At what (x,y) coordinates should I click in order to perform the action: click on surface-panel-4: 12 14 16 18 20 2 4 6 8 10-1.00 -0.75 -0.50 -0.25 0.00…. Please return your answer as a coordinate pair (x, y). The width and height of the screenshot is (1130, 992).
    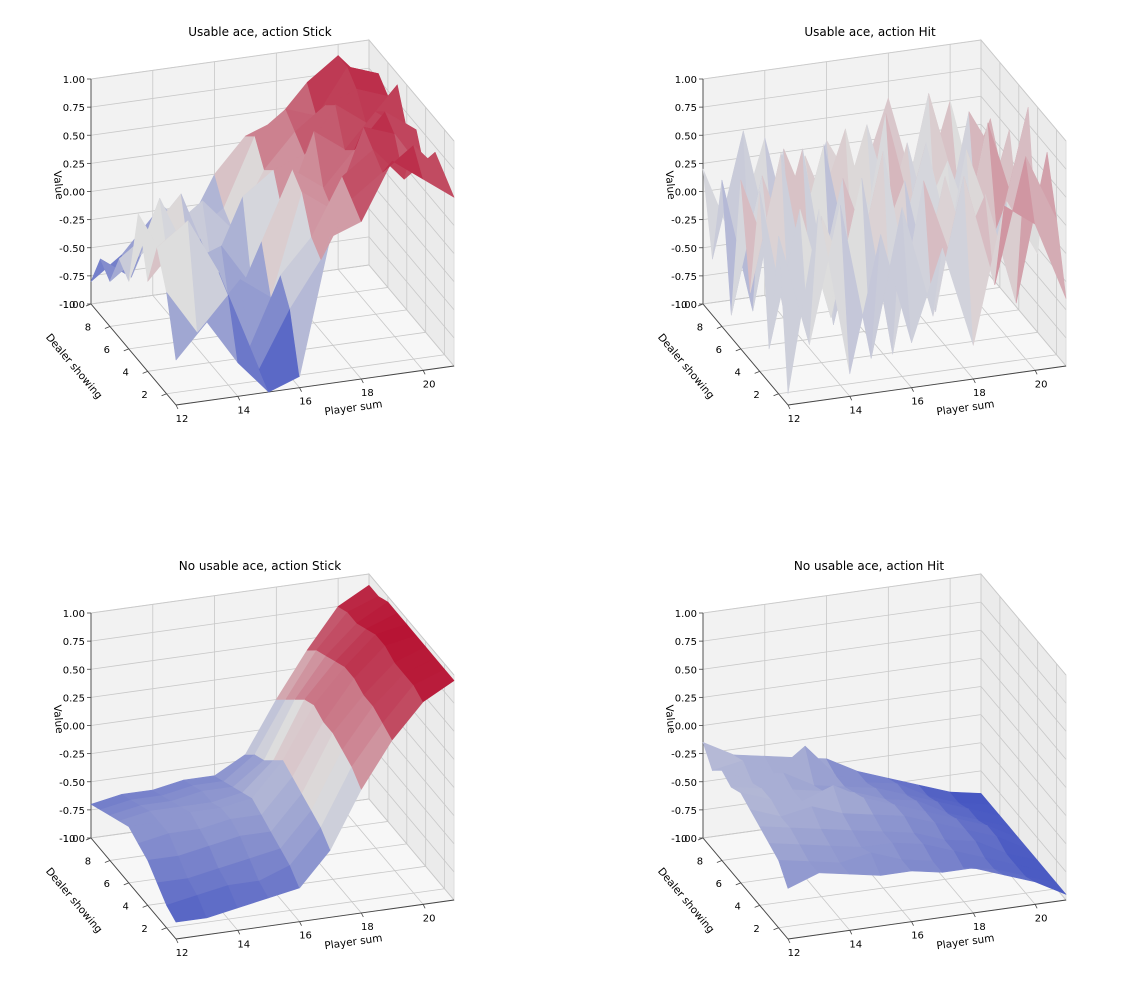
    Looking at the image, I should click on (861, 759).